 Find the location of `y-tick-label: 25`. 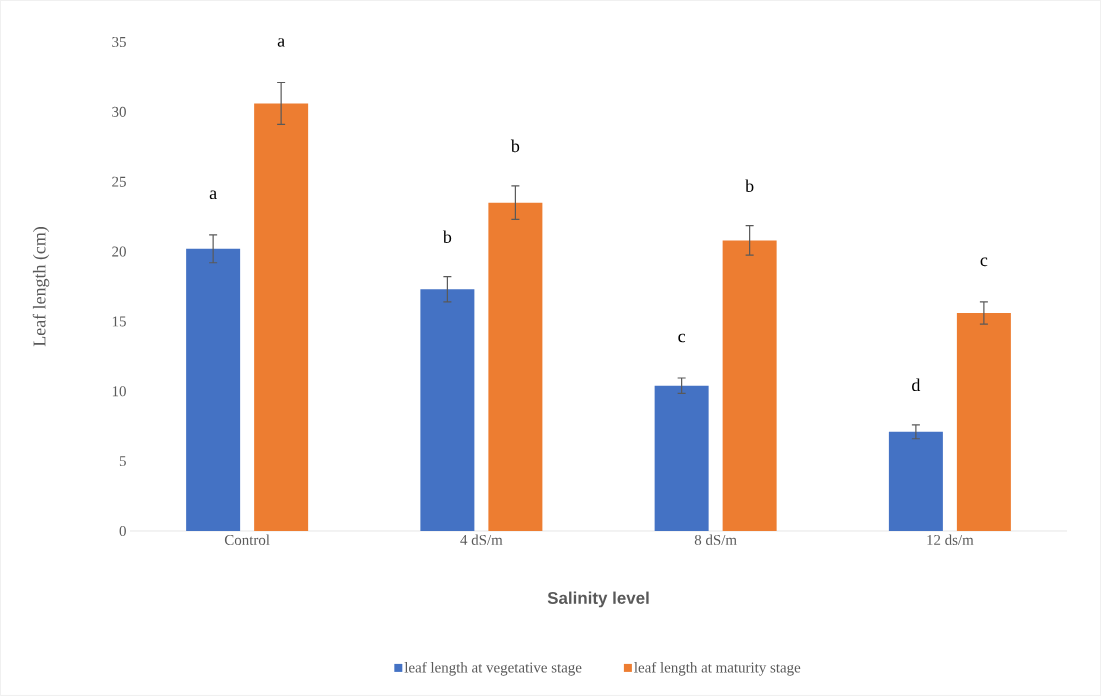

y-tick-label: 25 is located at coordinates (119, 181).